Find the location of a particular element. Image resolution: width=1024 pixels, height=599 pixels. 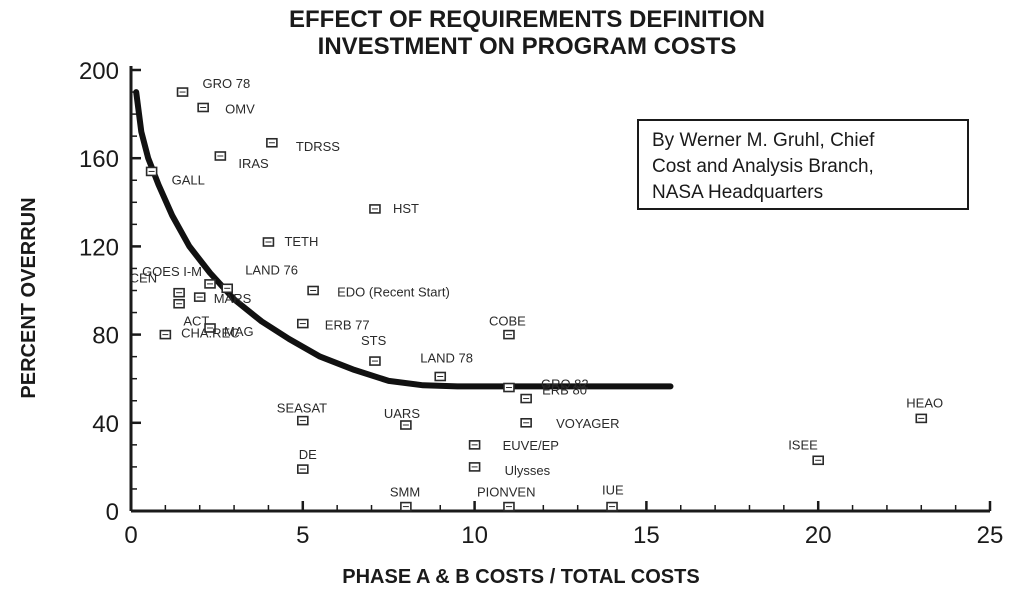

x-tick-label: 15 is located at coordinates (646, 535).